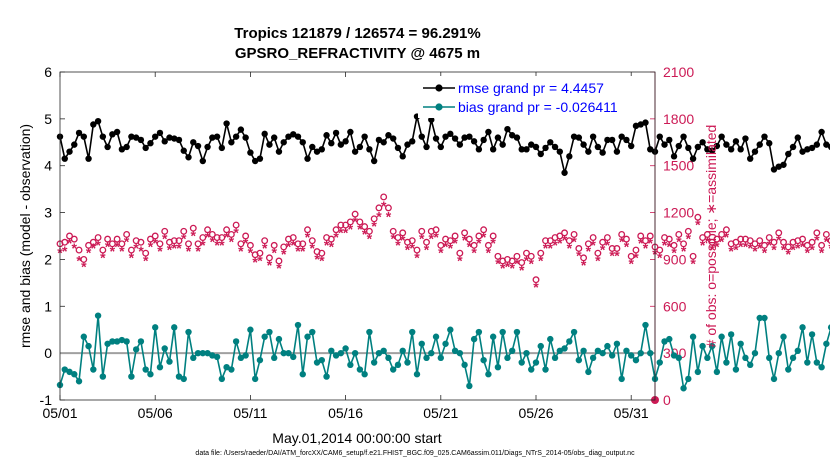 Image resolution: width=830 pixels, height=470 pixels. I want to click on legend-box, so click(532, 97).